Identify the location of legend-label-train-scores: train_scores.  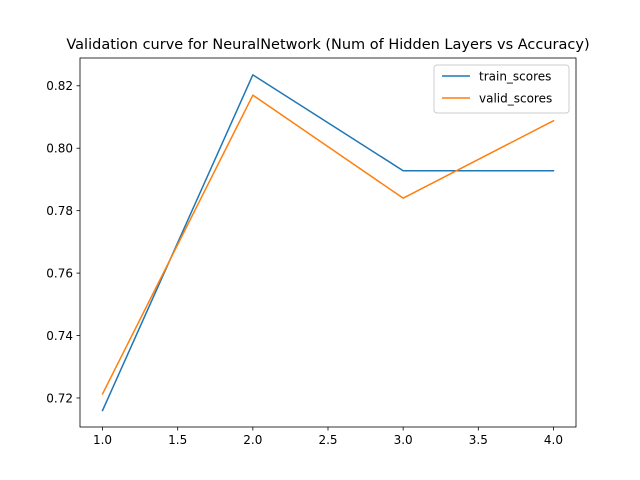
(515, 77).